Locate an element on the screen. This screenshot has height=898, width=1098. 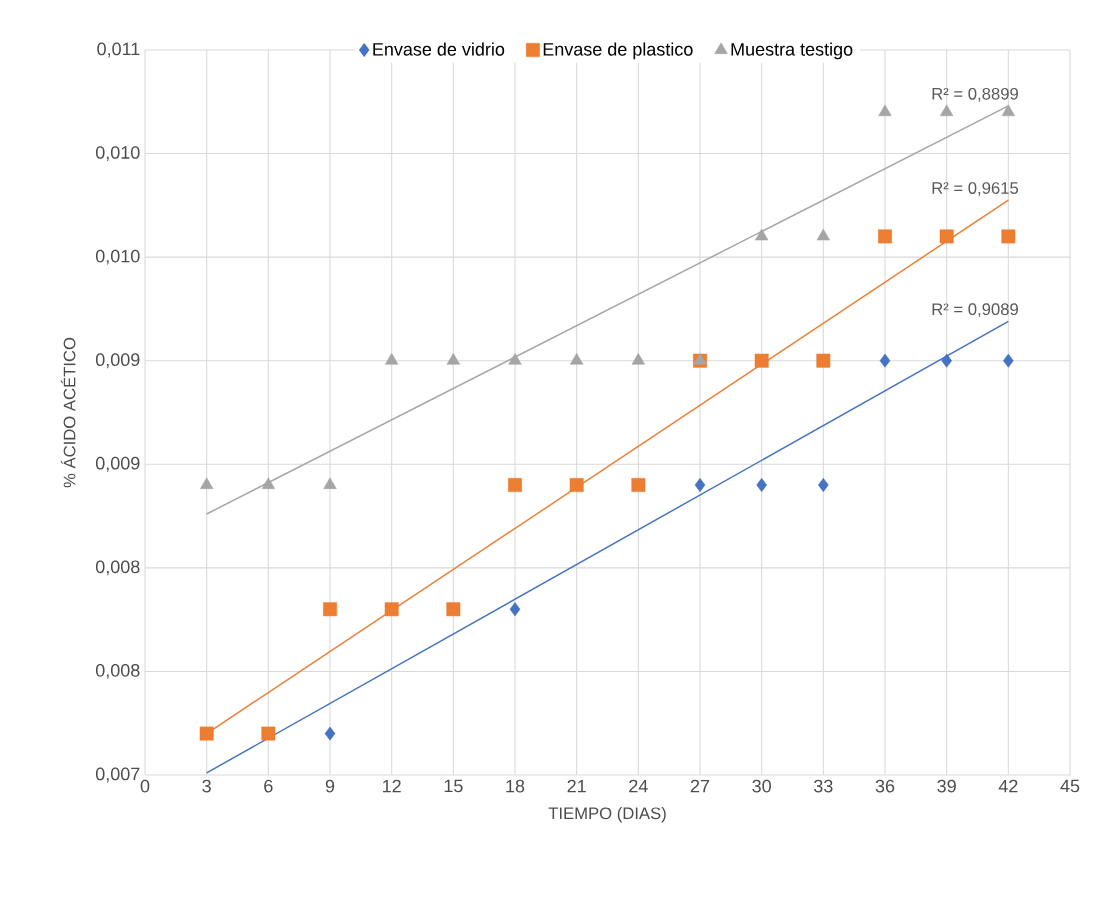
x-tick-label: 0 is located at coordinates (145, 786).